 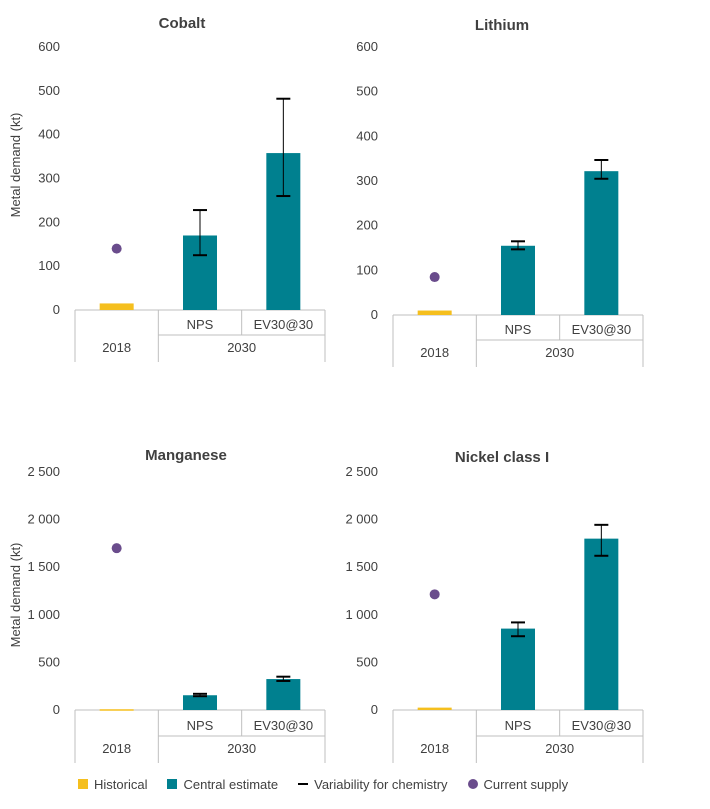 I want to click on legend-label-supply: Current supply, so click(x=526, y=784).